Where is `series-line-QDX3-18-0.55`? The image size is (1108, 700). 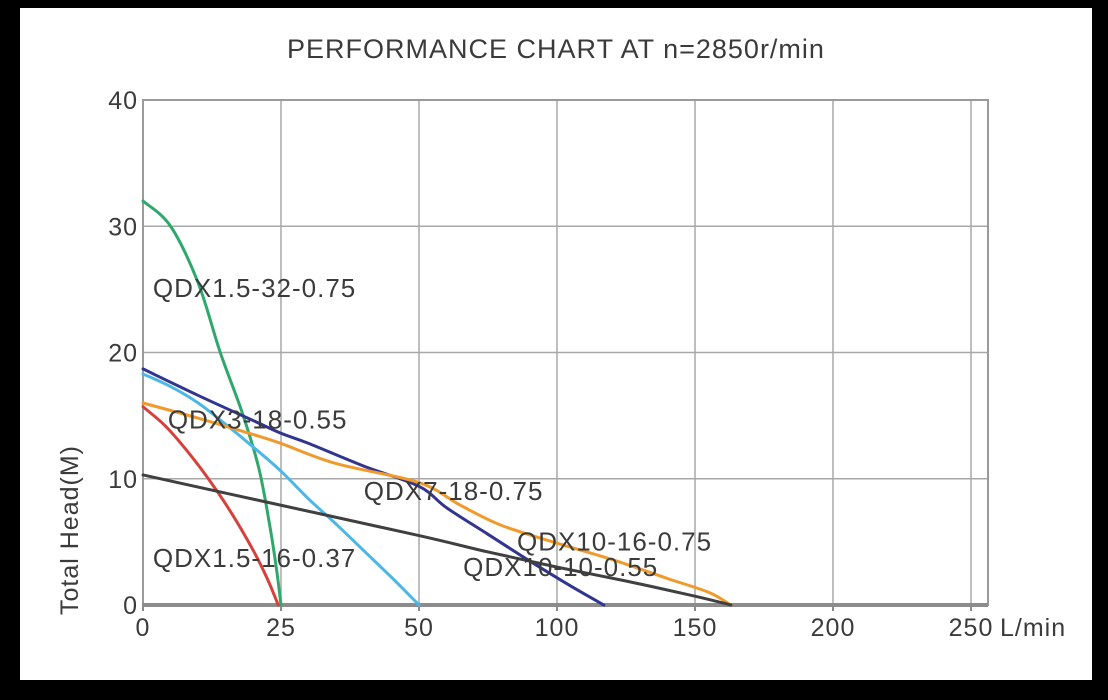 series-line-QDX3-18-0.55 is located at coordinates (281, 489).